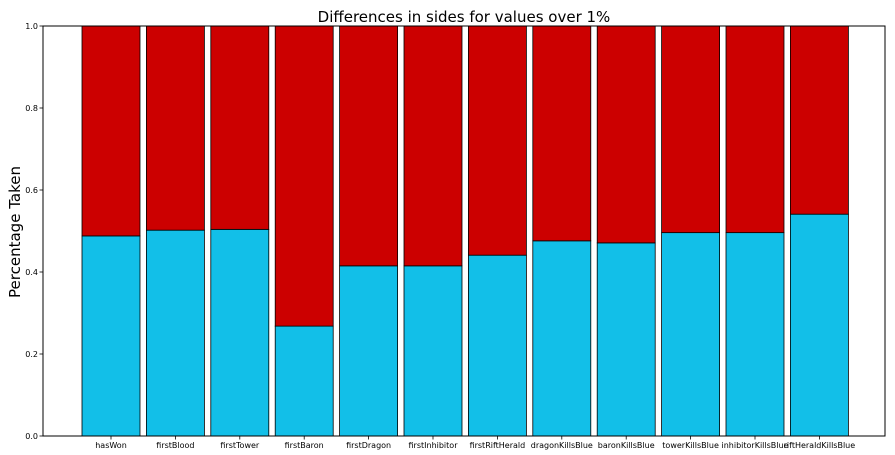  What do you see at coordinates (820, 445) in the screenshot?
I see `x-tick-label: riftHeraldKillsBlue` at bounding box center [820, 445].